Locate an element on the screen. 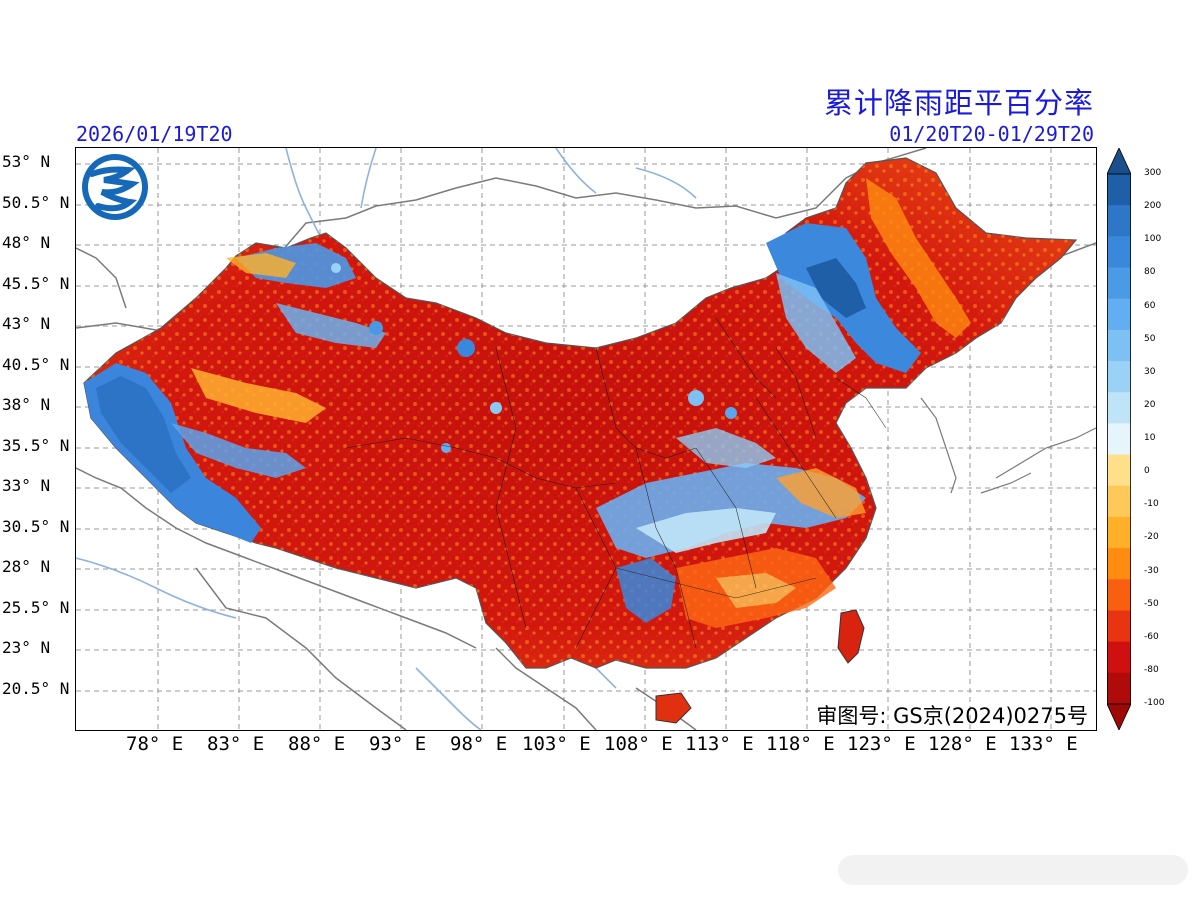 The height and width of the screenshot is (900, 1200). colorbar-tick-label: 60 is located at coordinates (1150, 305).